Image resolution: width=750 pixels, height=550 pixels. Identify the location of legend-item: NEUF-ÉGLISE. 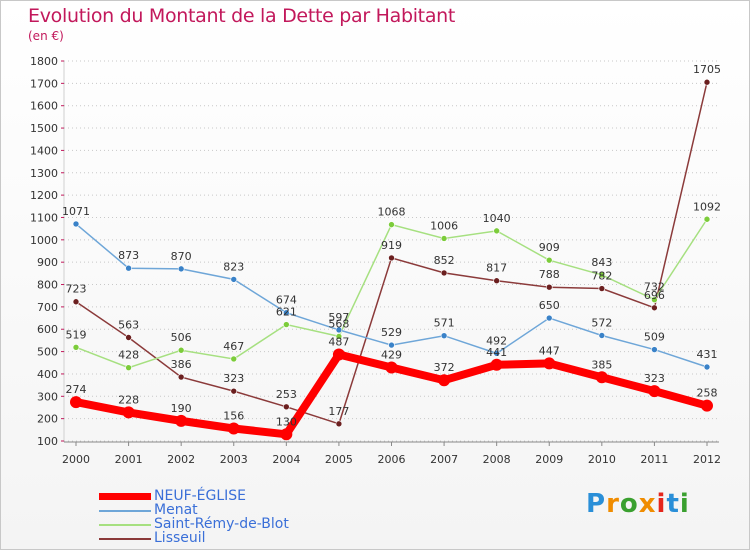
(229, 496).